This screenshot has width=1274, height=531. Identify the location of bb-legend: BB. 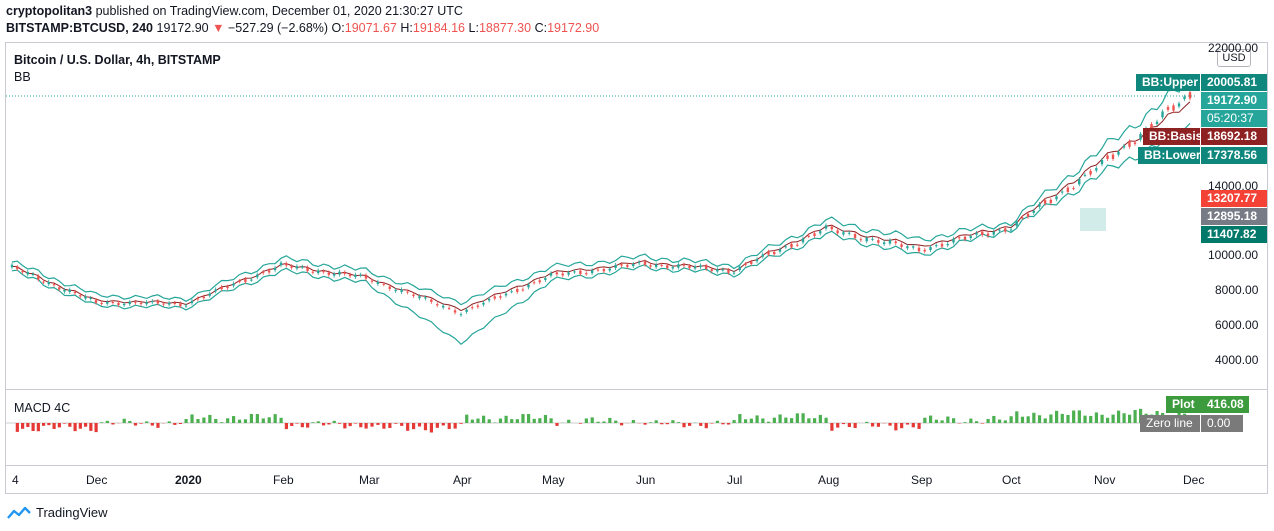
(22, 77).